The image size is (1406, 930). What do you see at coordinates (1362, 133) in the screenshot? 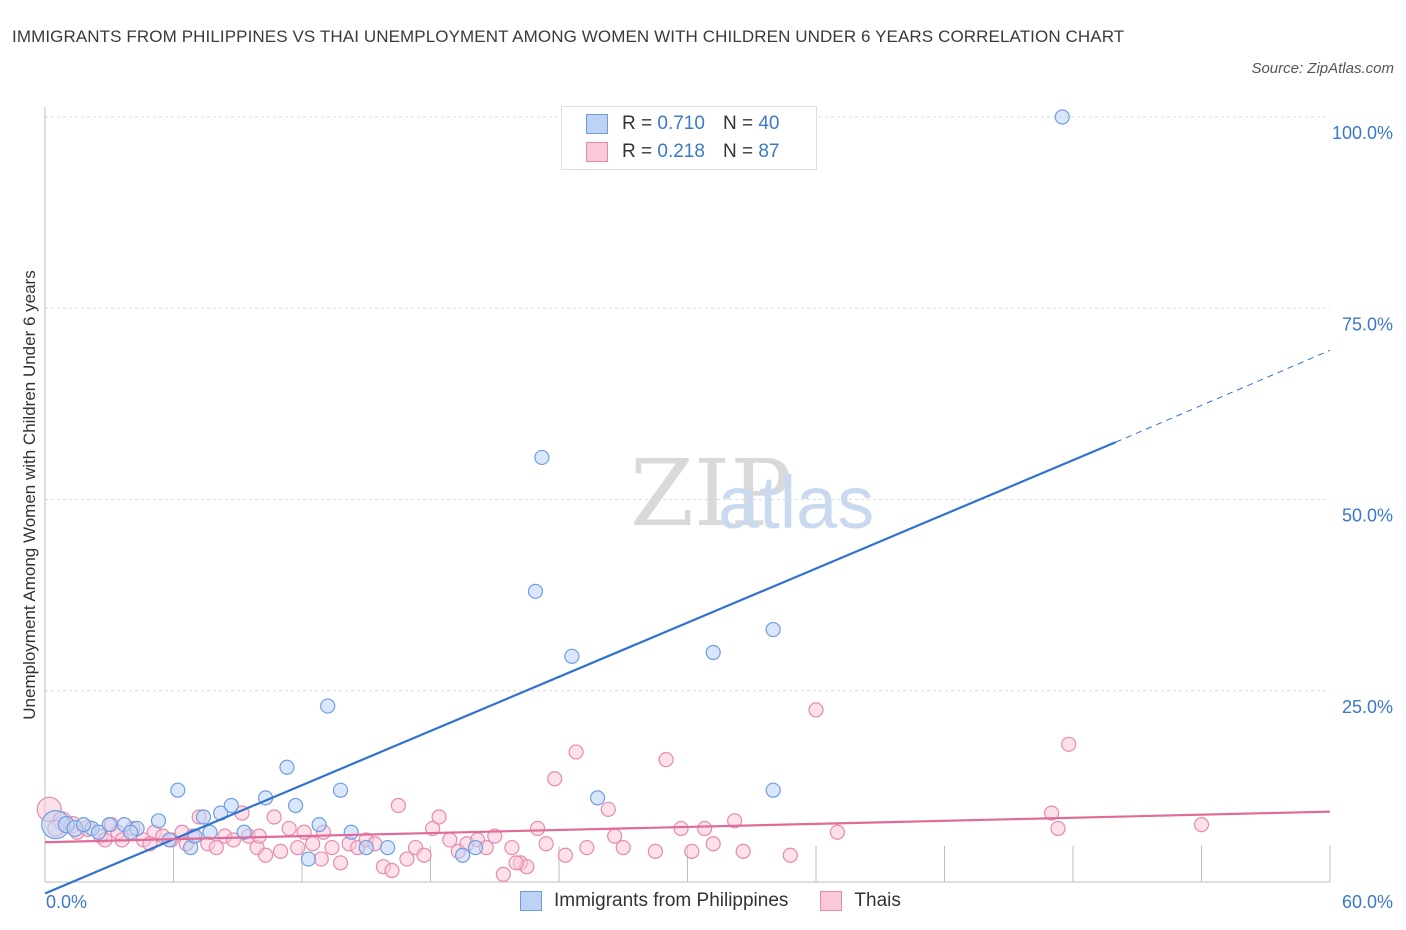
I see `y-tick-label: 100.0%` at bounding box center [1362, 133].